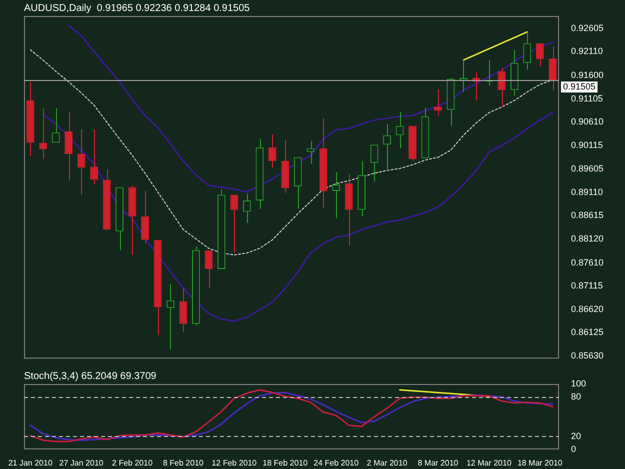  What do you see at coordinates (576, 435) in the screenshot?
I see `y-tick-label: 20` at bounding box center [576, 435].